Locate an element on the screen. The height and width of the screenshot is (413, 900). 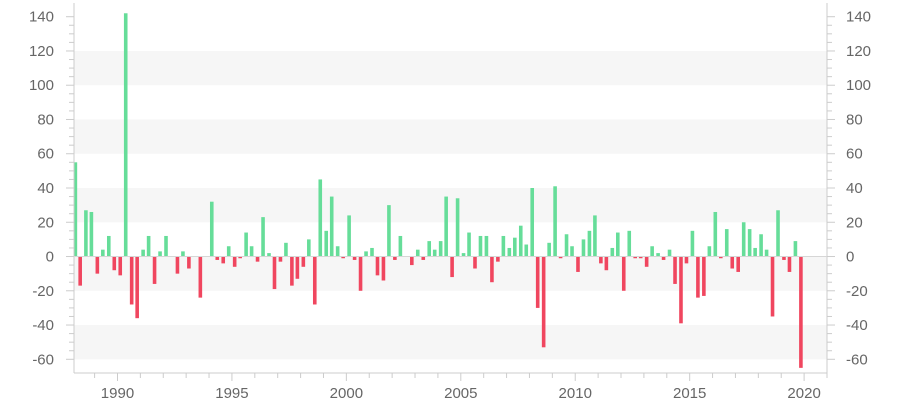
y-tick-label: 20 is located at coordinates (854, 222).